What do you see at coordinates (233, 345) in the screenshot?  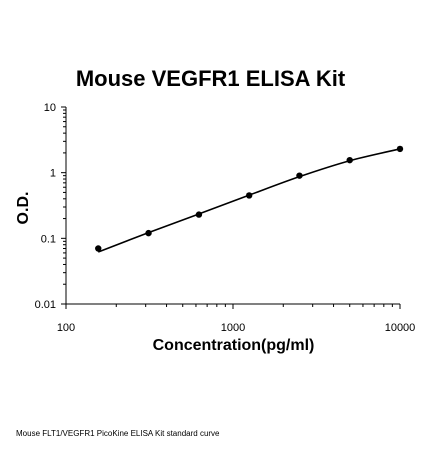 I see `x-axis-label: Concentration(pg/ml)` at bounding box center [233, 345].